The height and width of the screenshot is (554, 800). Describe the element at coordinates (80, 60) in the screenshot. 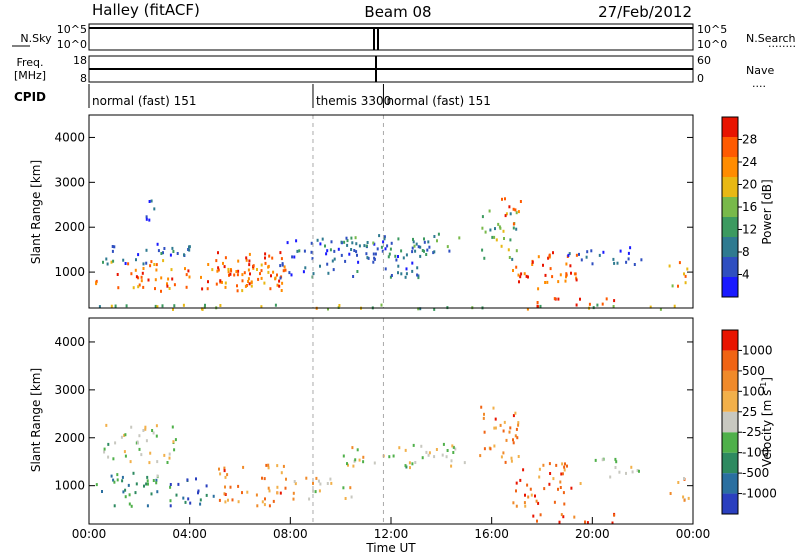

I see `freq-tick-top: 18` at that location.